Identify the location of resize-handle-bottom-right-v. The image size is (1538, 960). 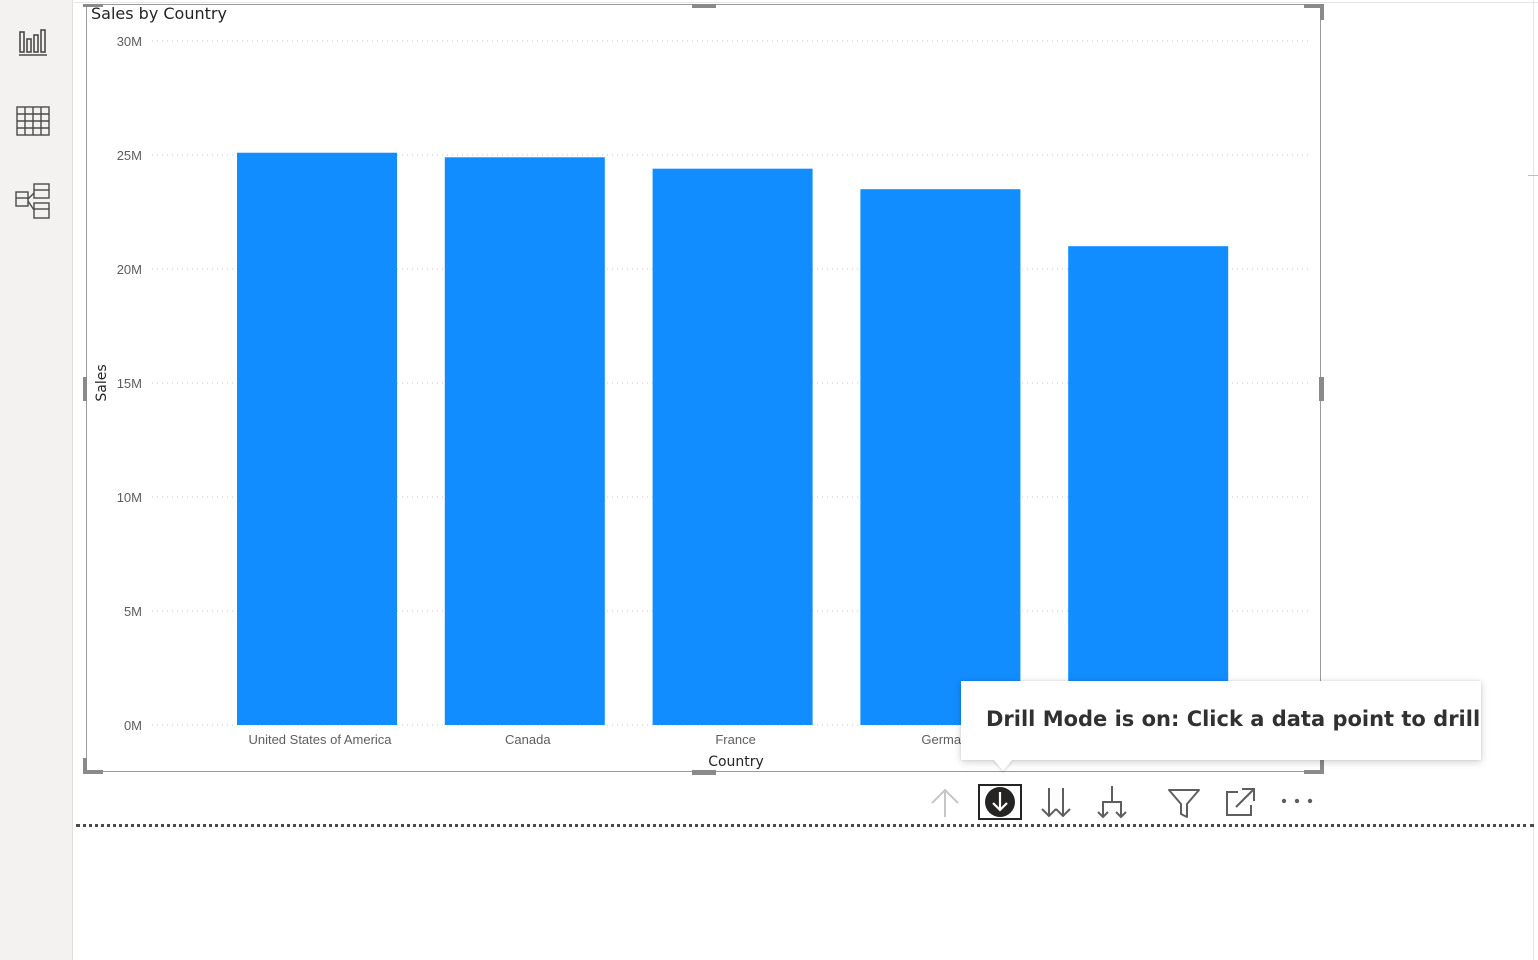
(1322, 766).